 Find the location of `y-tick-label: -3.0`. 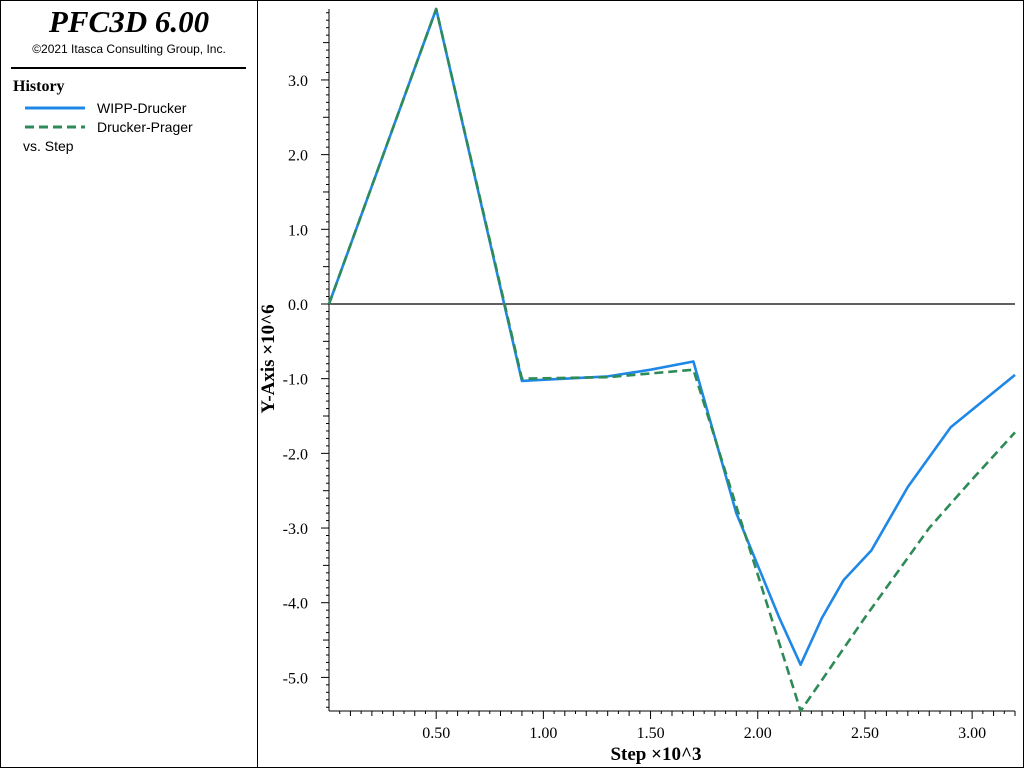

y-tick-label: -3.0 is located at coordinates (295, 529).